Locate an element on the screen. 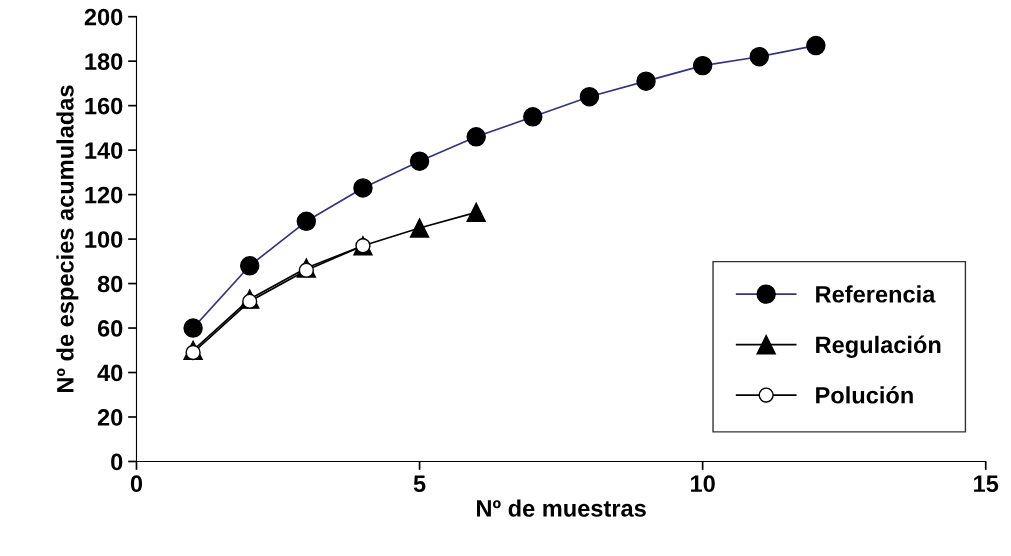 Image resolution: width=1011 pixels, height=556 pixels. y-axis-title: Nº de especies acumuladas is located at coordinates (67, 239).